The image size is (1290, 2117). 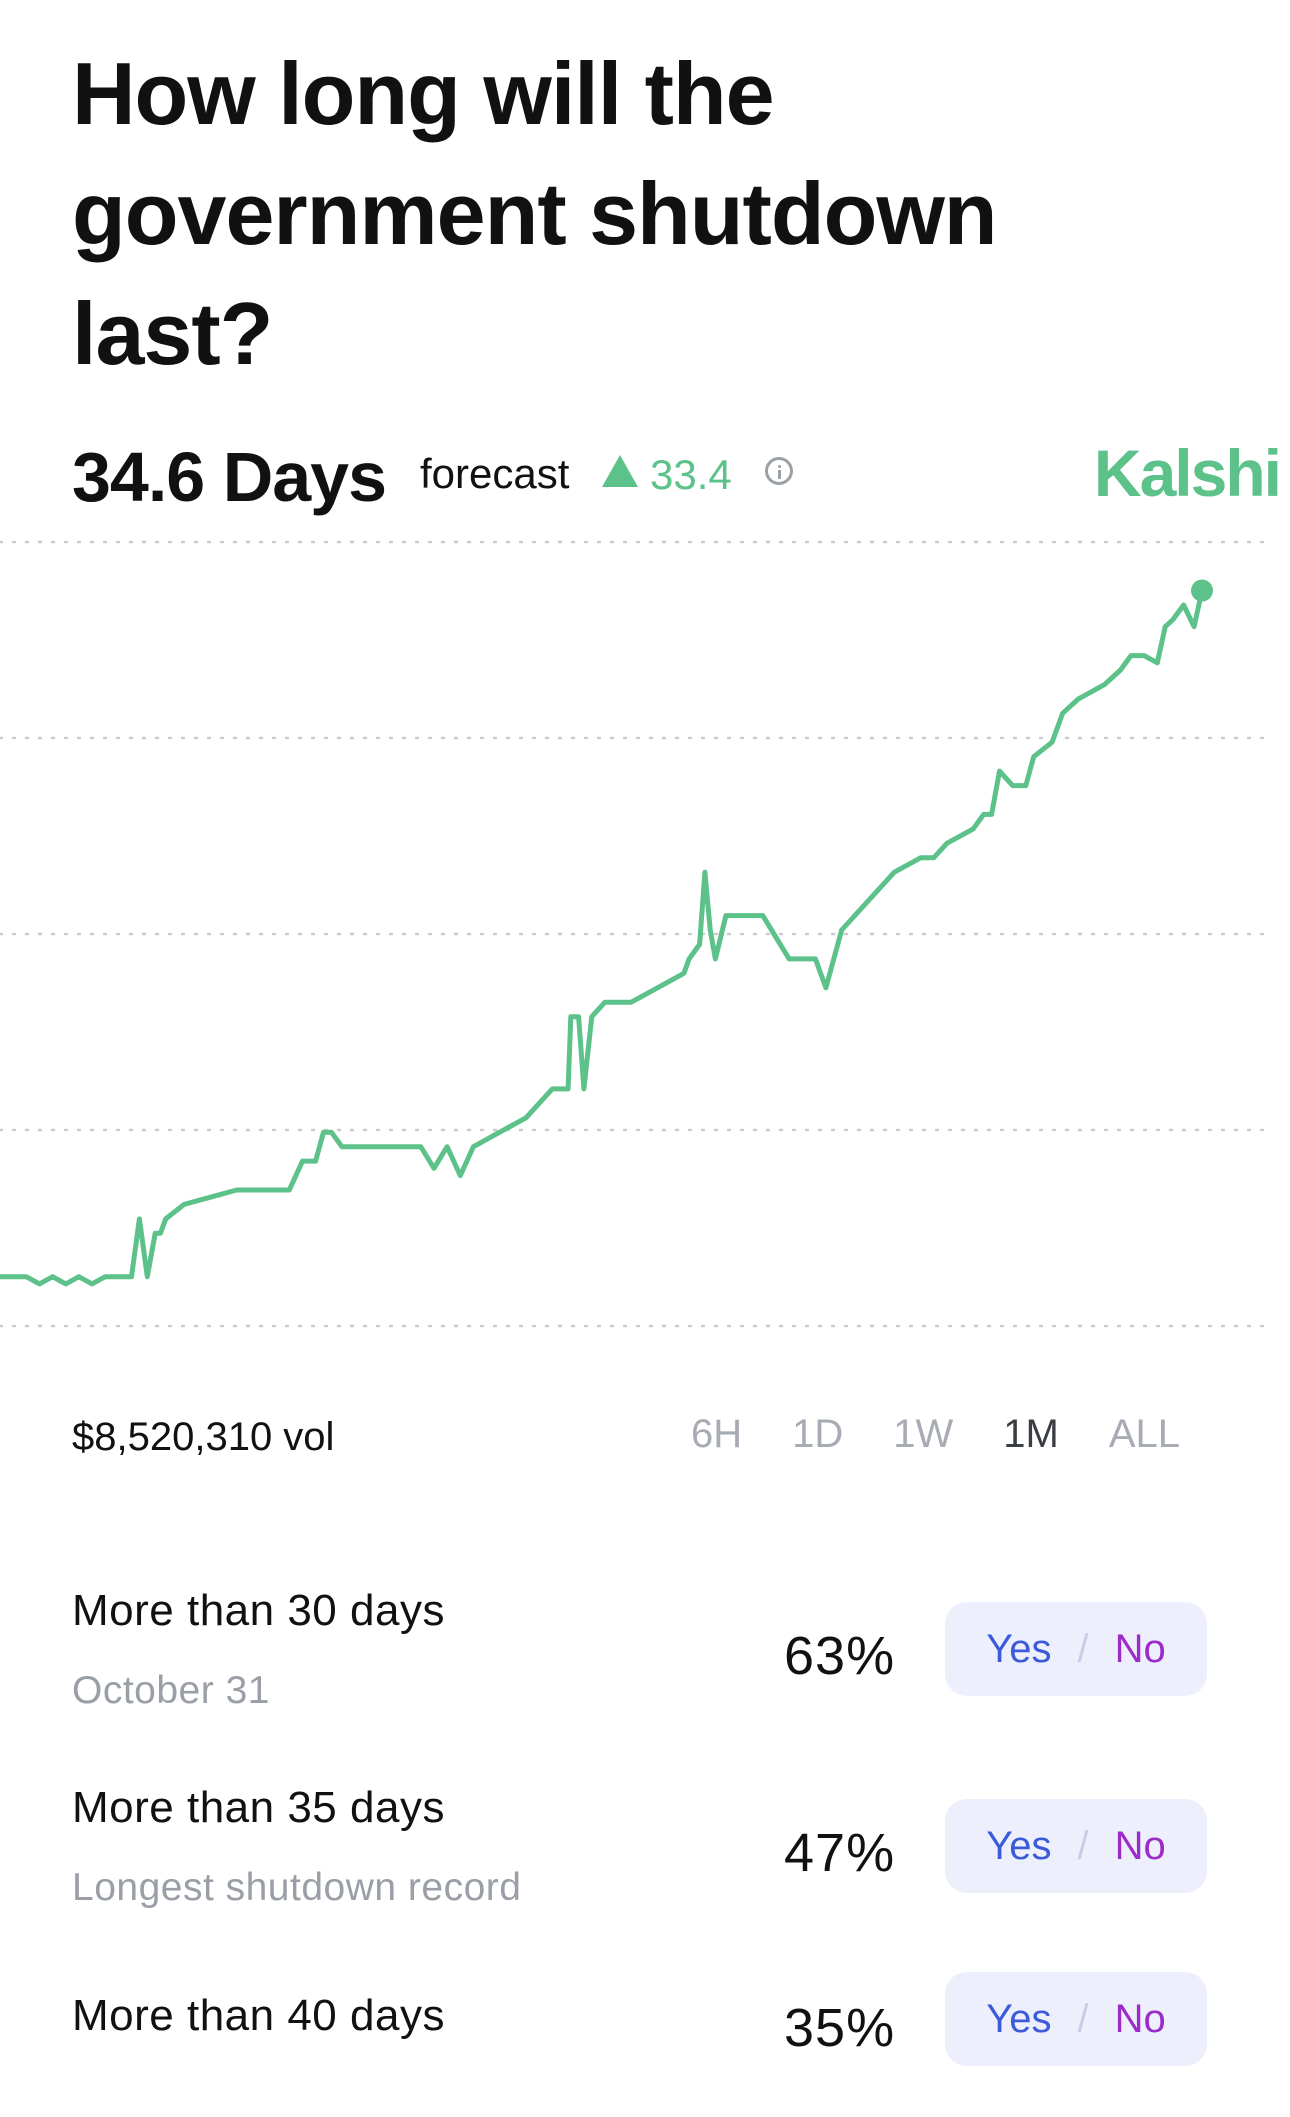 What do you see at coordinates (495, 473) in the screenshot?
I see `forecast-label: forecast` at bounding box center [495, 473].